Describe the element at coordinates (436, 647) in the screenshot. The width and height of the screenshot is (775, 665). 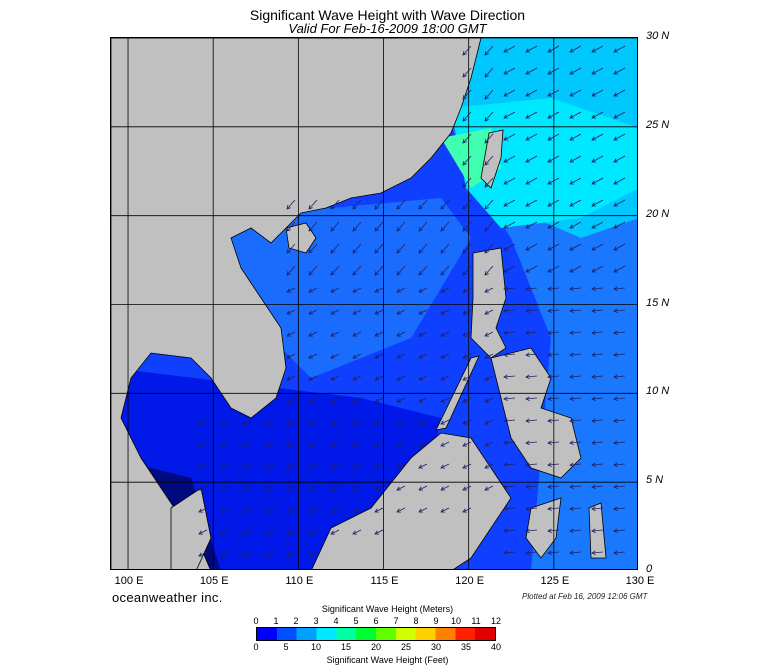
I see `colorbar-feet-tick: 30` at that location.